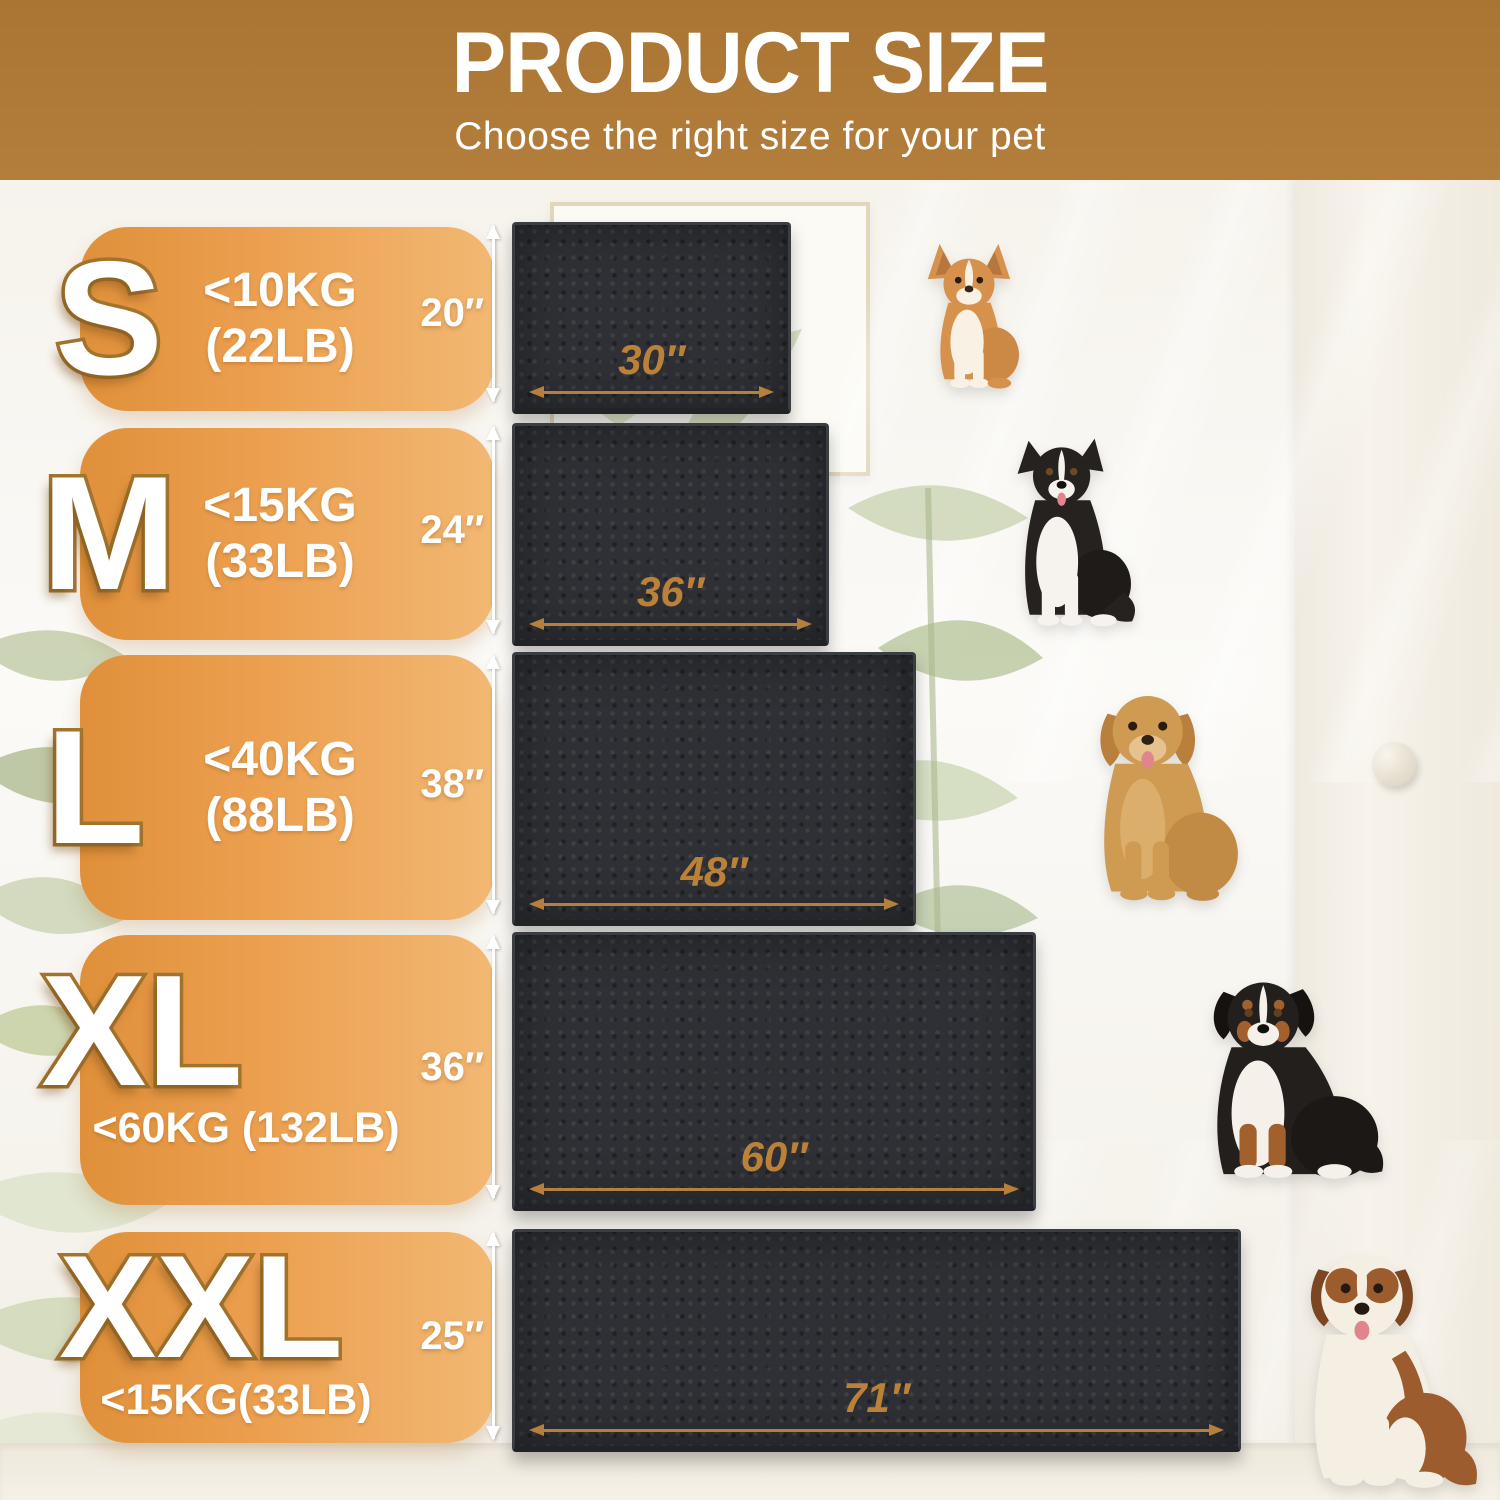 The image size is (1500, 1500). I want to click on mat-width-label: 36″, so click(670, 591).